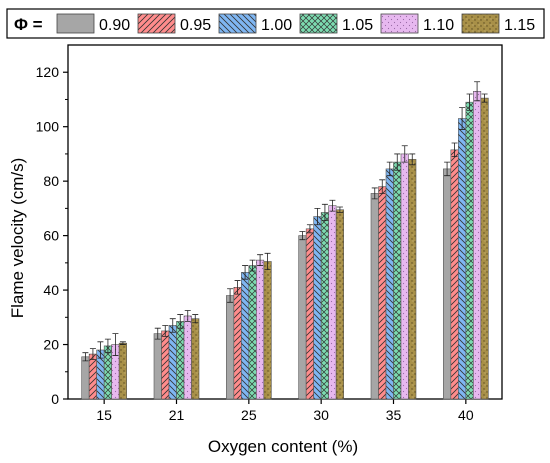  Describe the element at coordinates (321, 415) in the screenshot. I see `x-tick-label: 30` at that location.